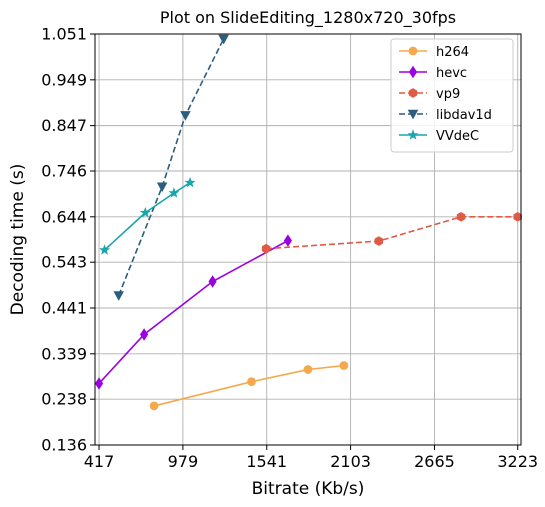  I want to click on series-line-vp9, so click(392, 233).